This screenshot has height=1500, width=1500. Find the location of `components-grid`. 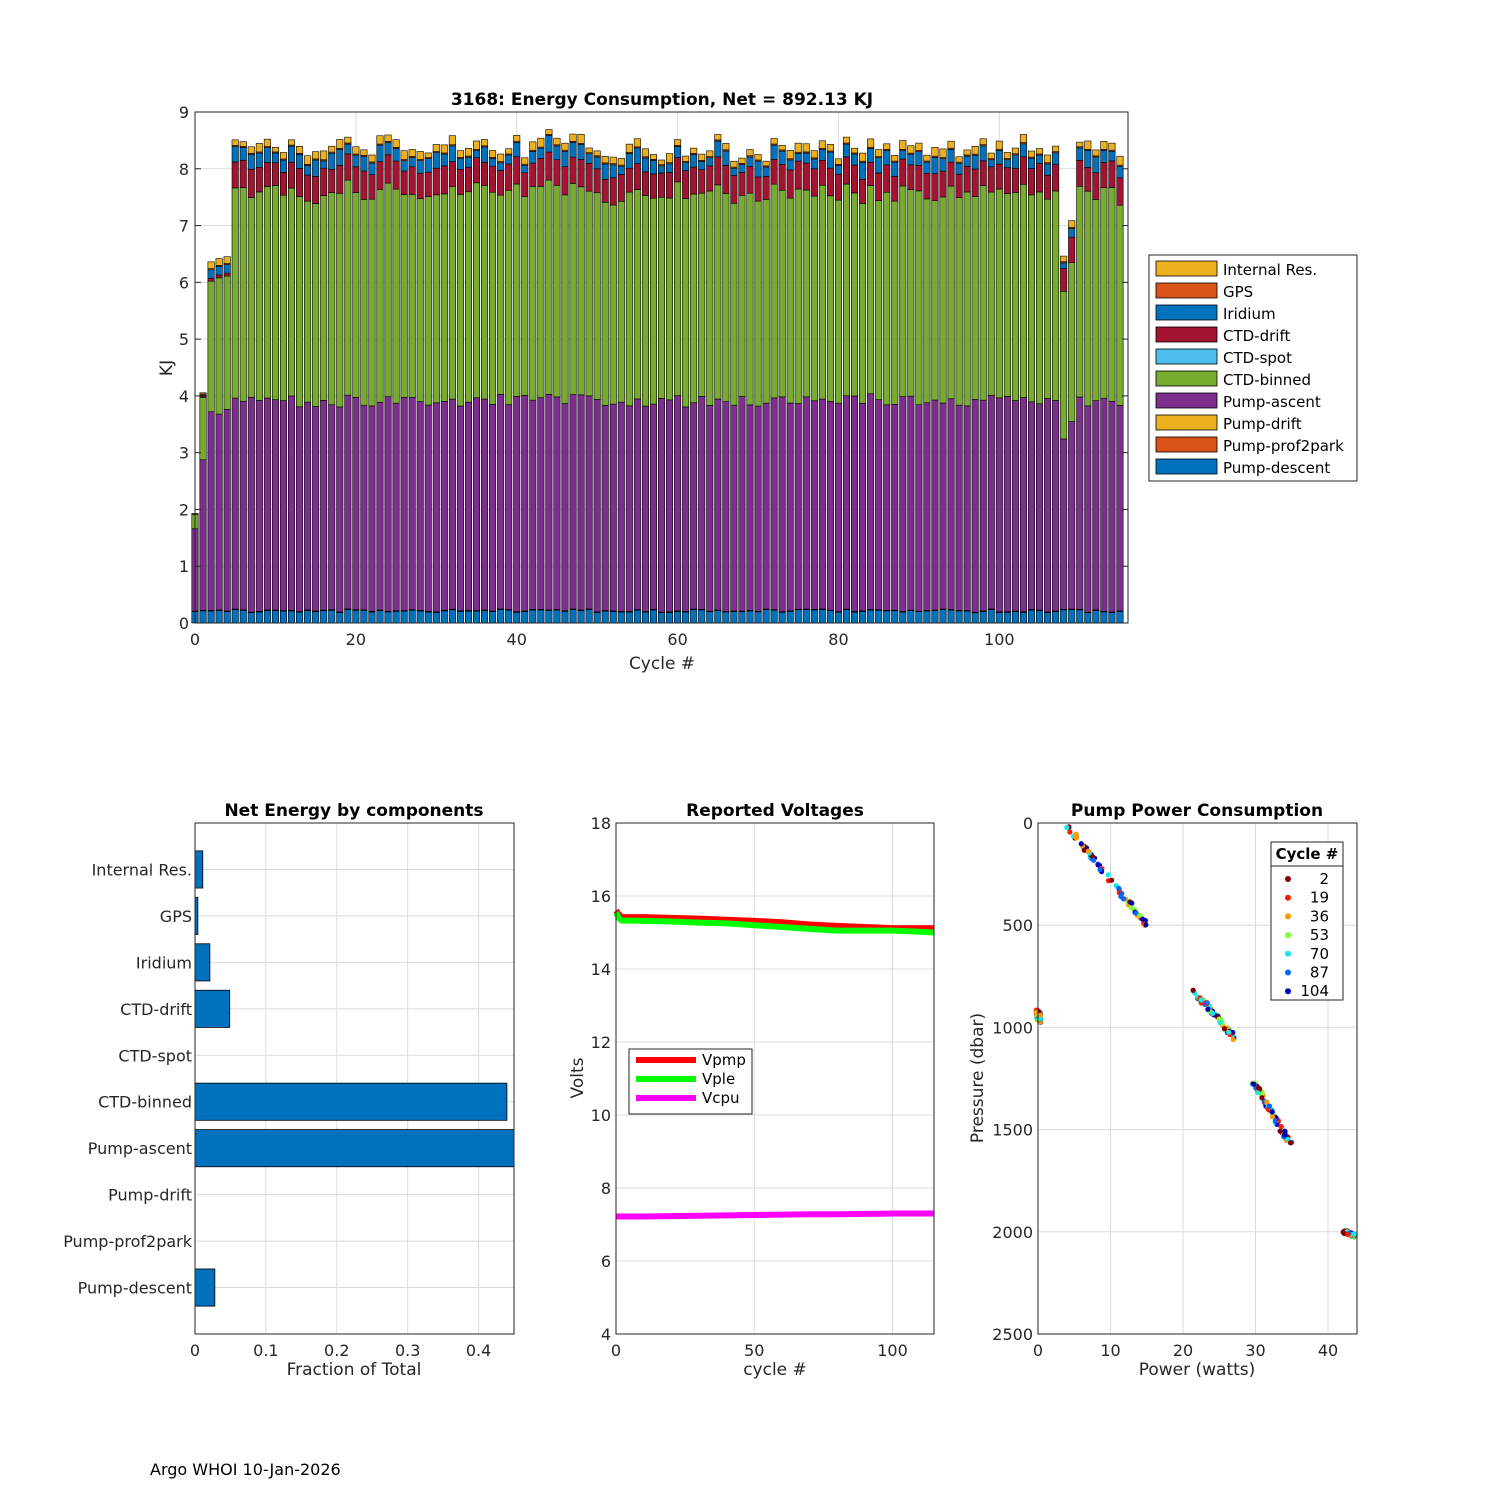

components-grid is located at coordinates (354, 1078).